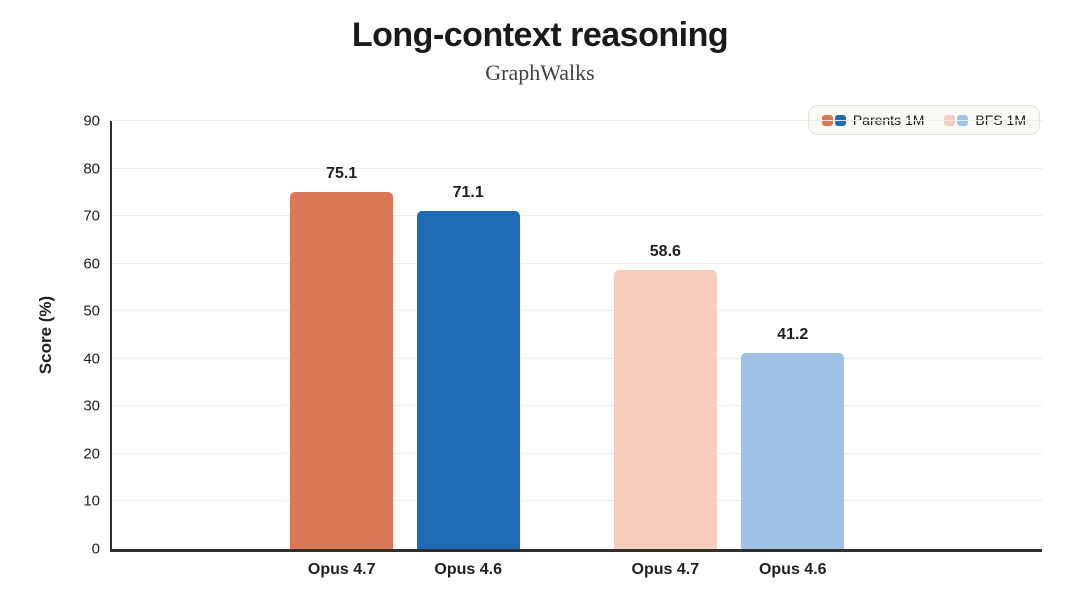 The height and width of the screenshot is (603, 1080). I want to click on y-tick-label: 60, so click(91, 264).